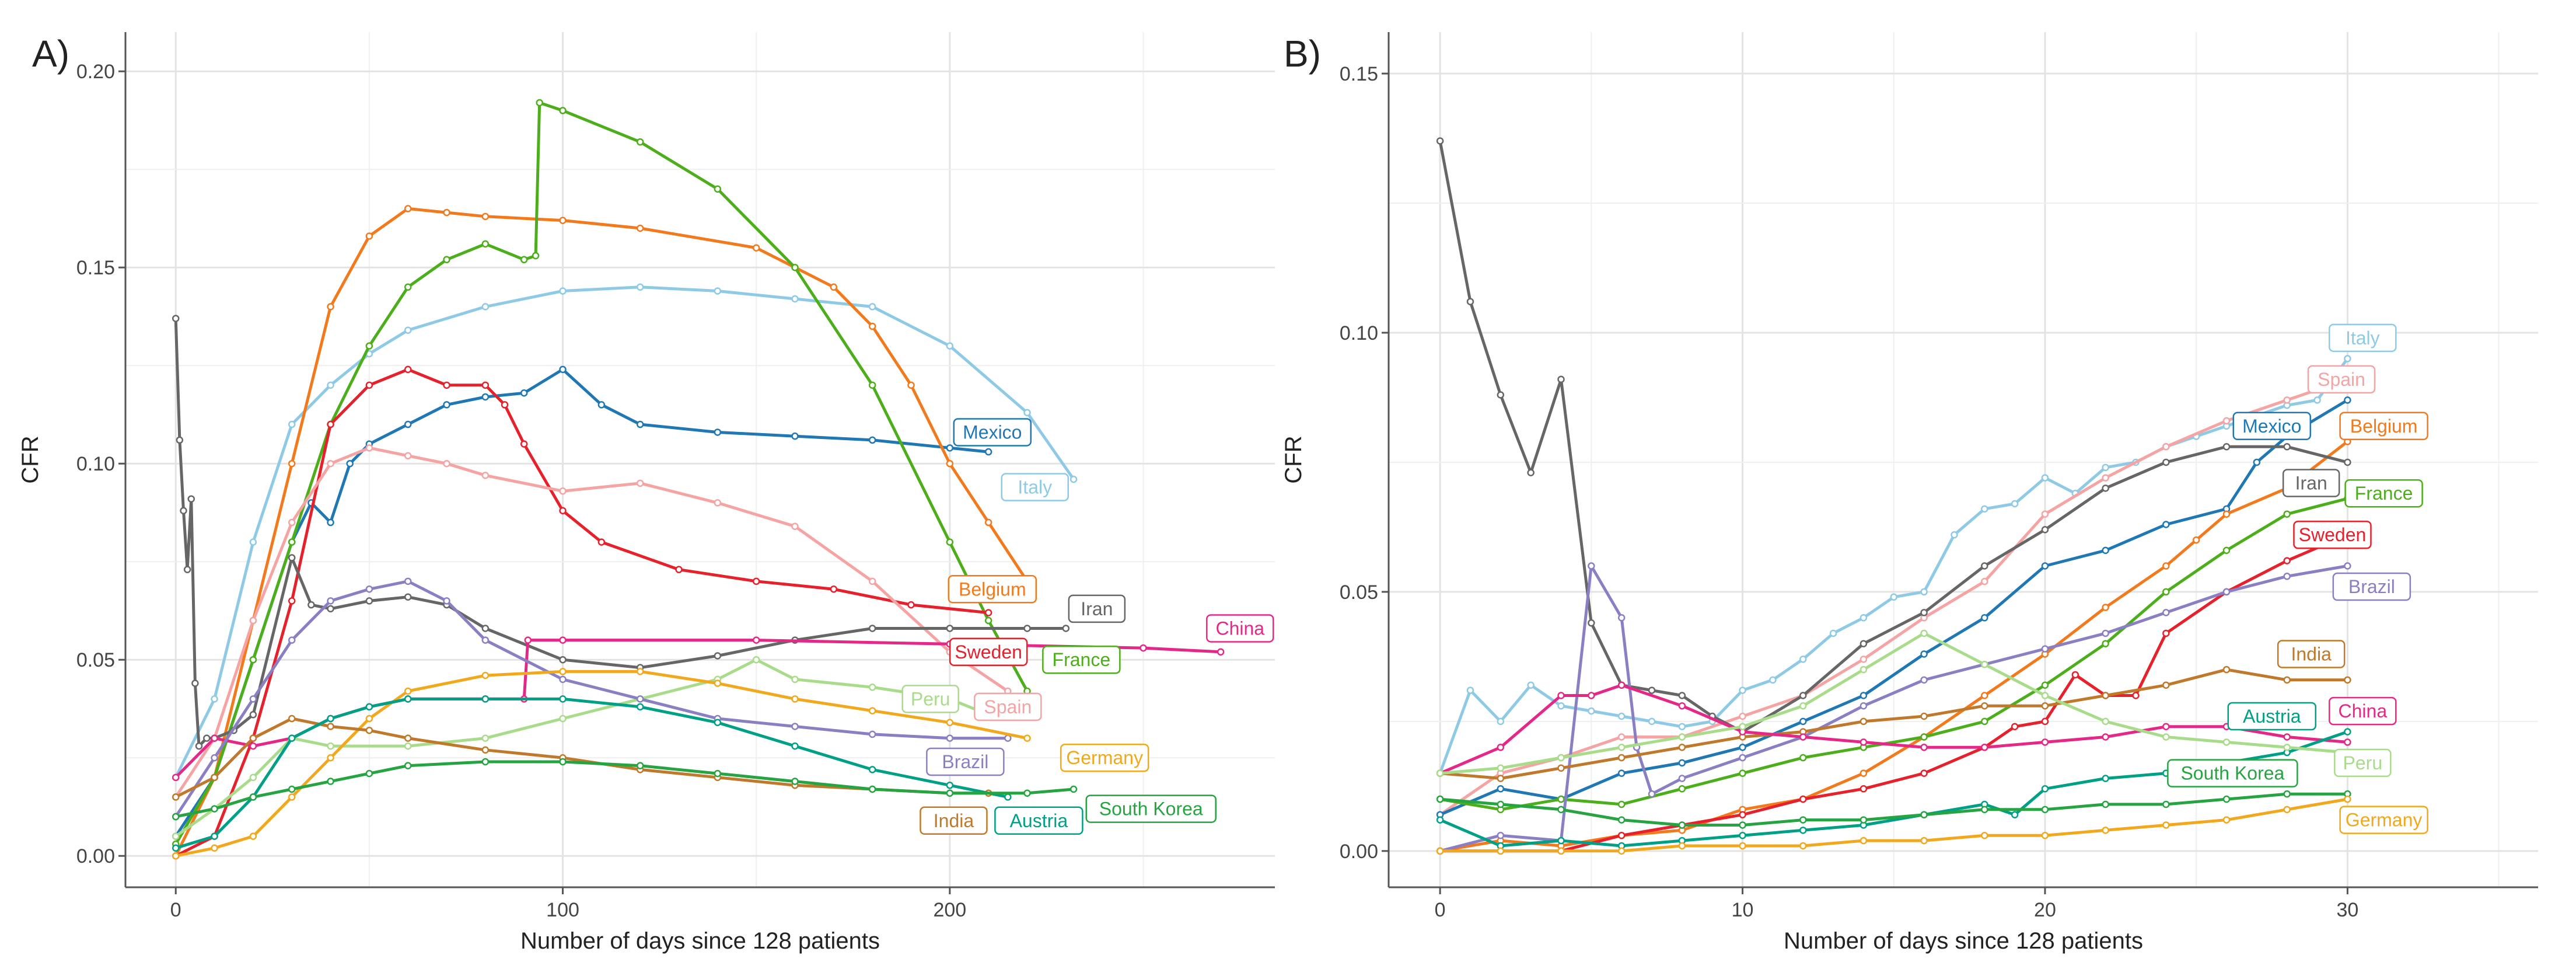 The height and width of the screenshot is (969, 2576). I want to click on series-line-spain, so click(591, 622).